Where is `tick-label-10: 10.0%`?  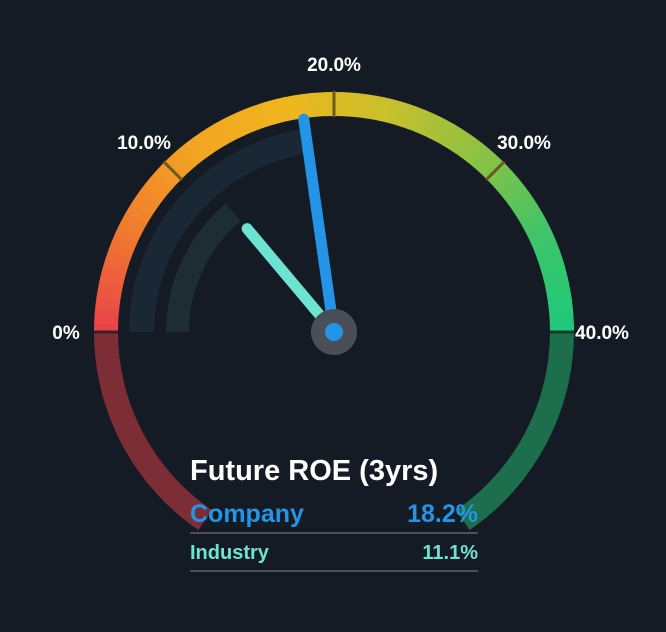
tick-label-10: 10.0% is located at coordinates (144, 143).